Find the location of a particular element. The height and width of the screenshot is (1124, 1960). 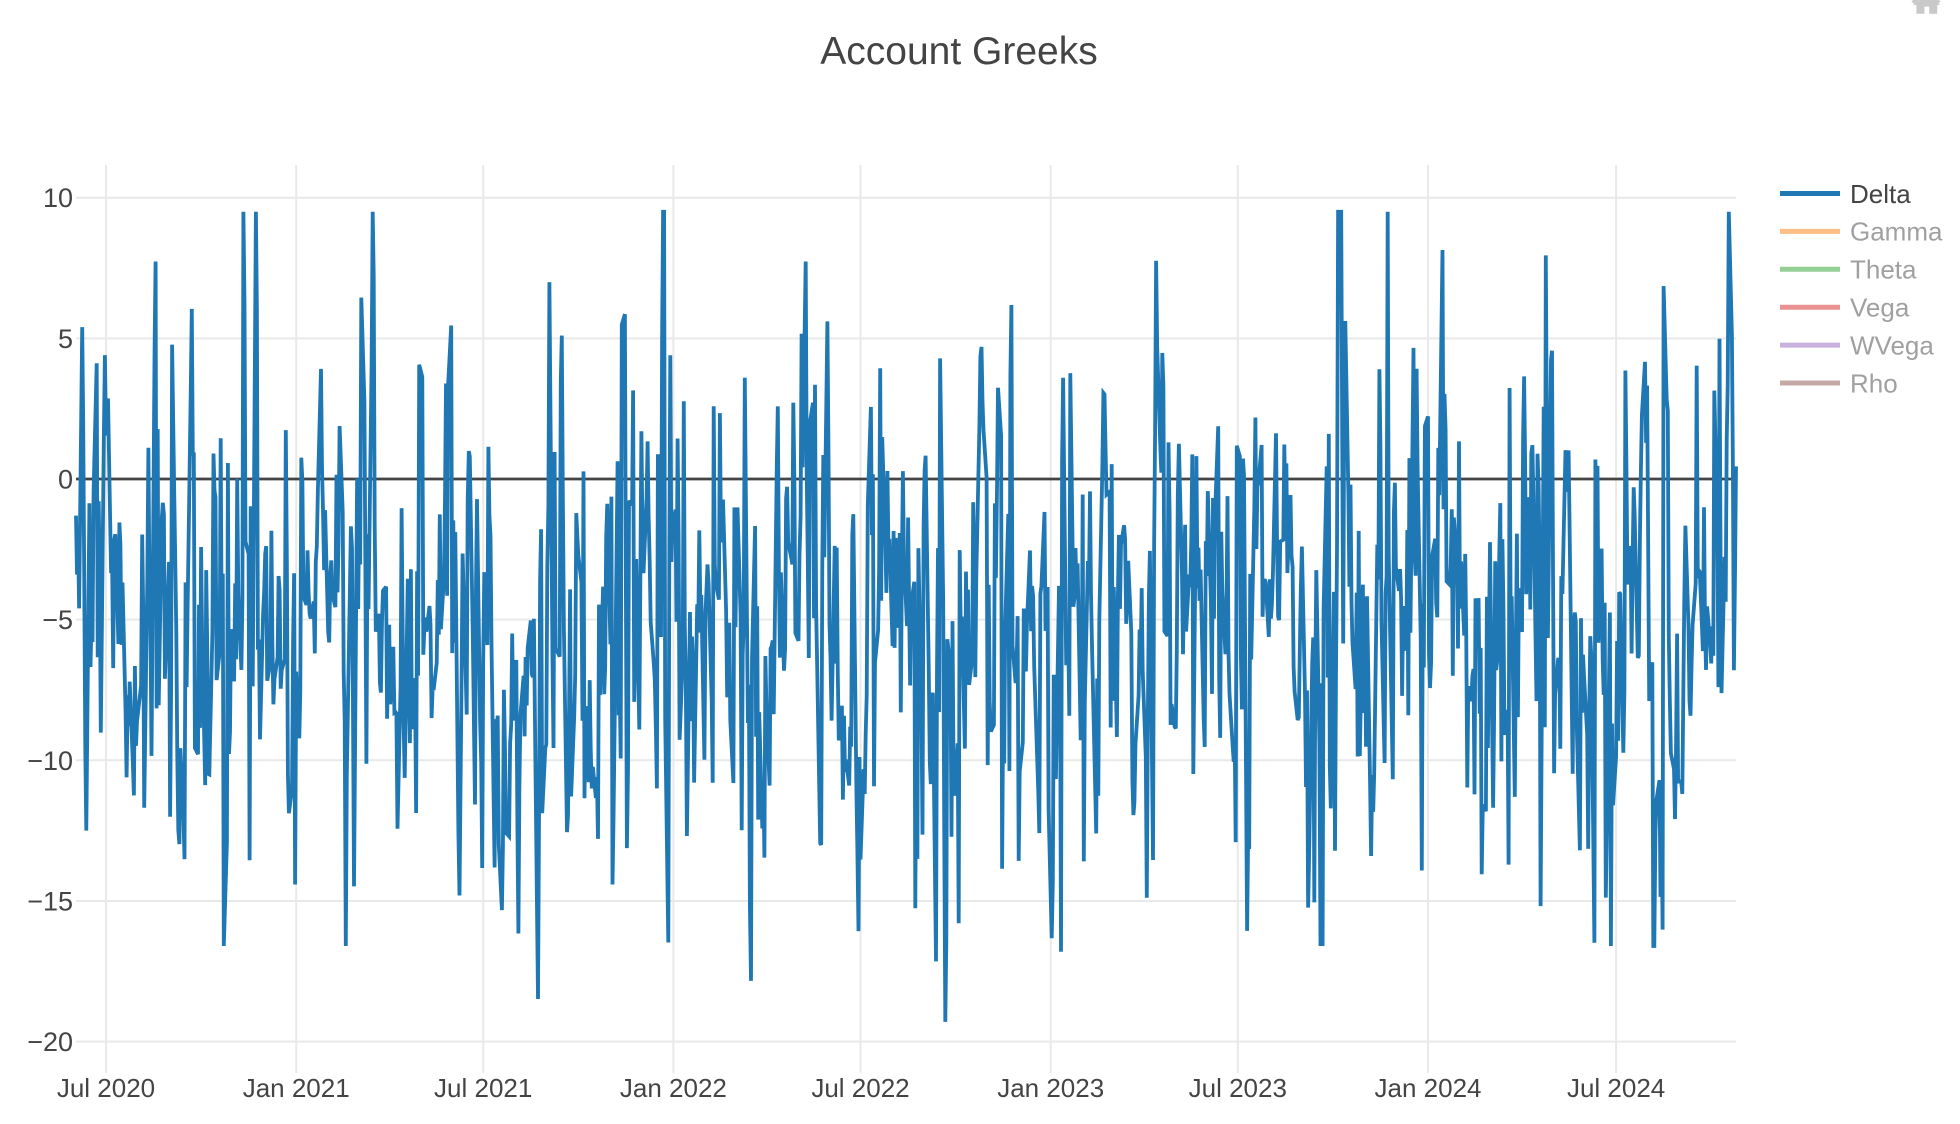

svg-text: Jan 2023 is located at coordinates (1050, 1088).